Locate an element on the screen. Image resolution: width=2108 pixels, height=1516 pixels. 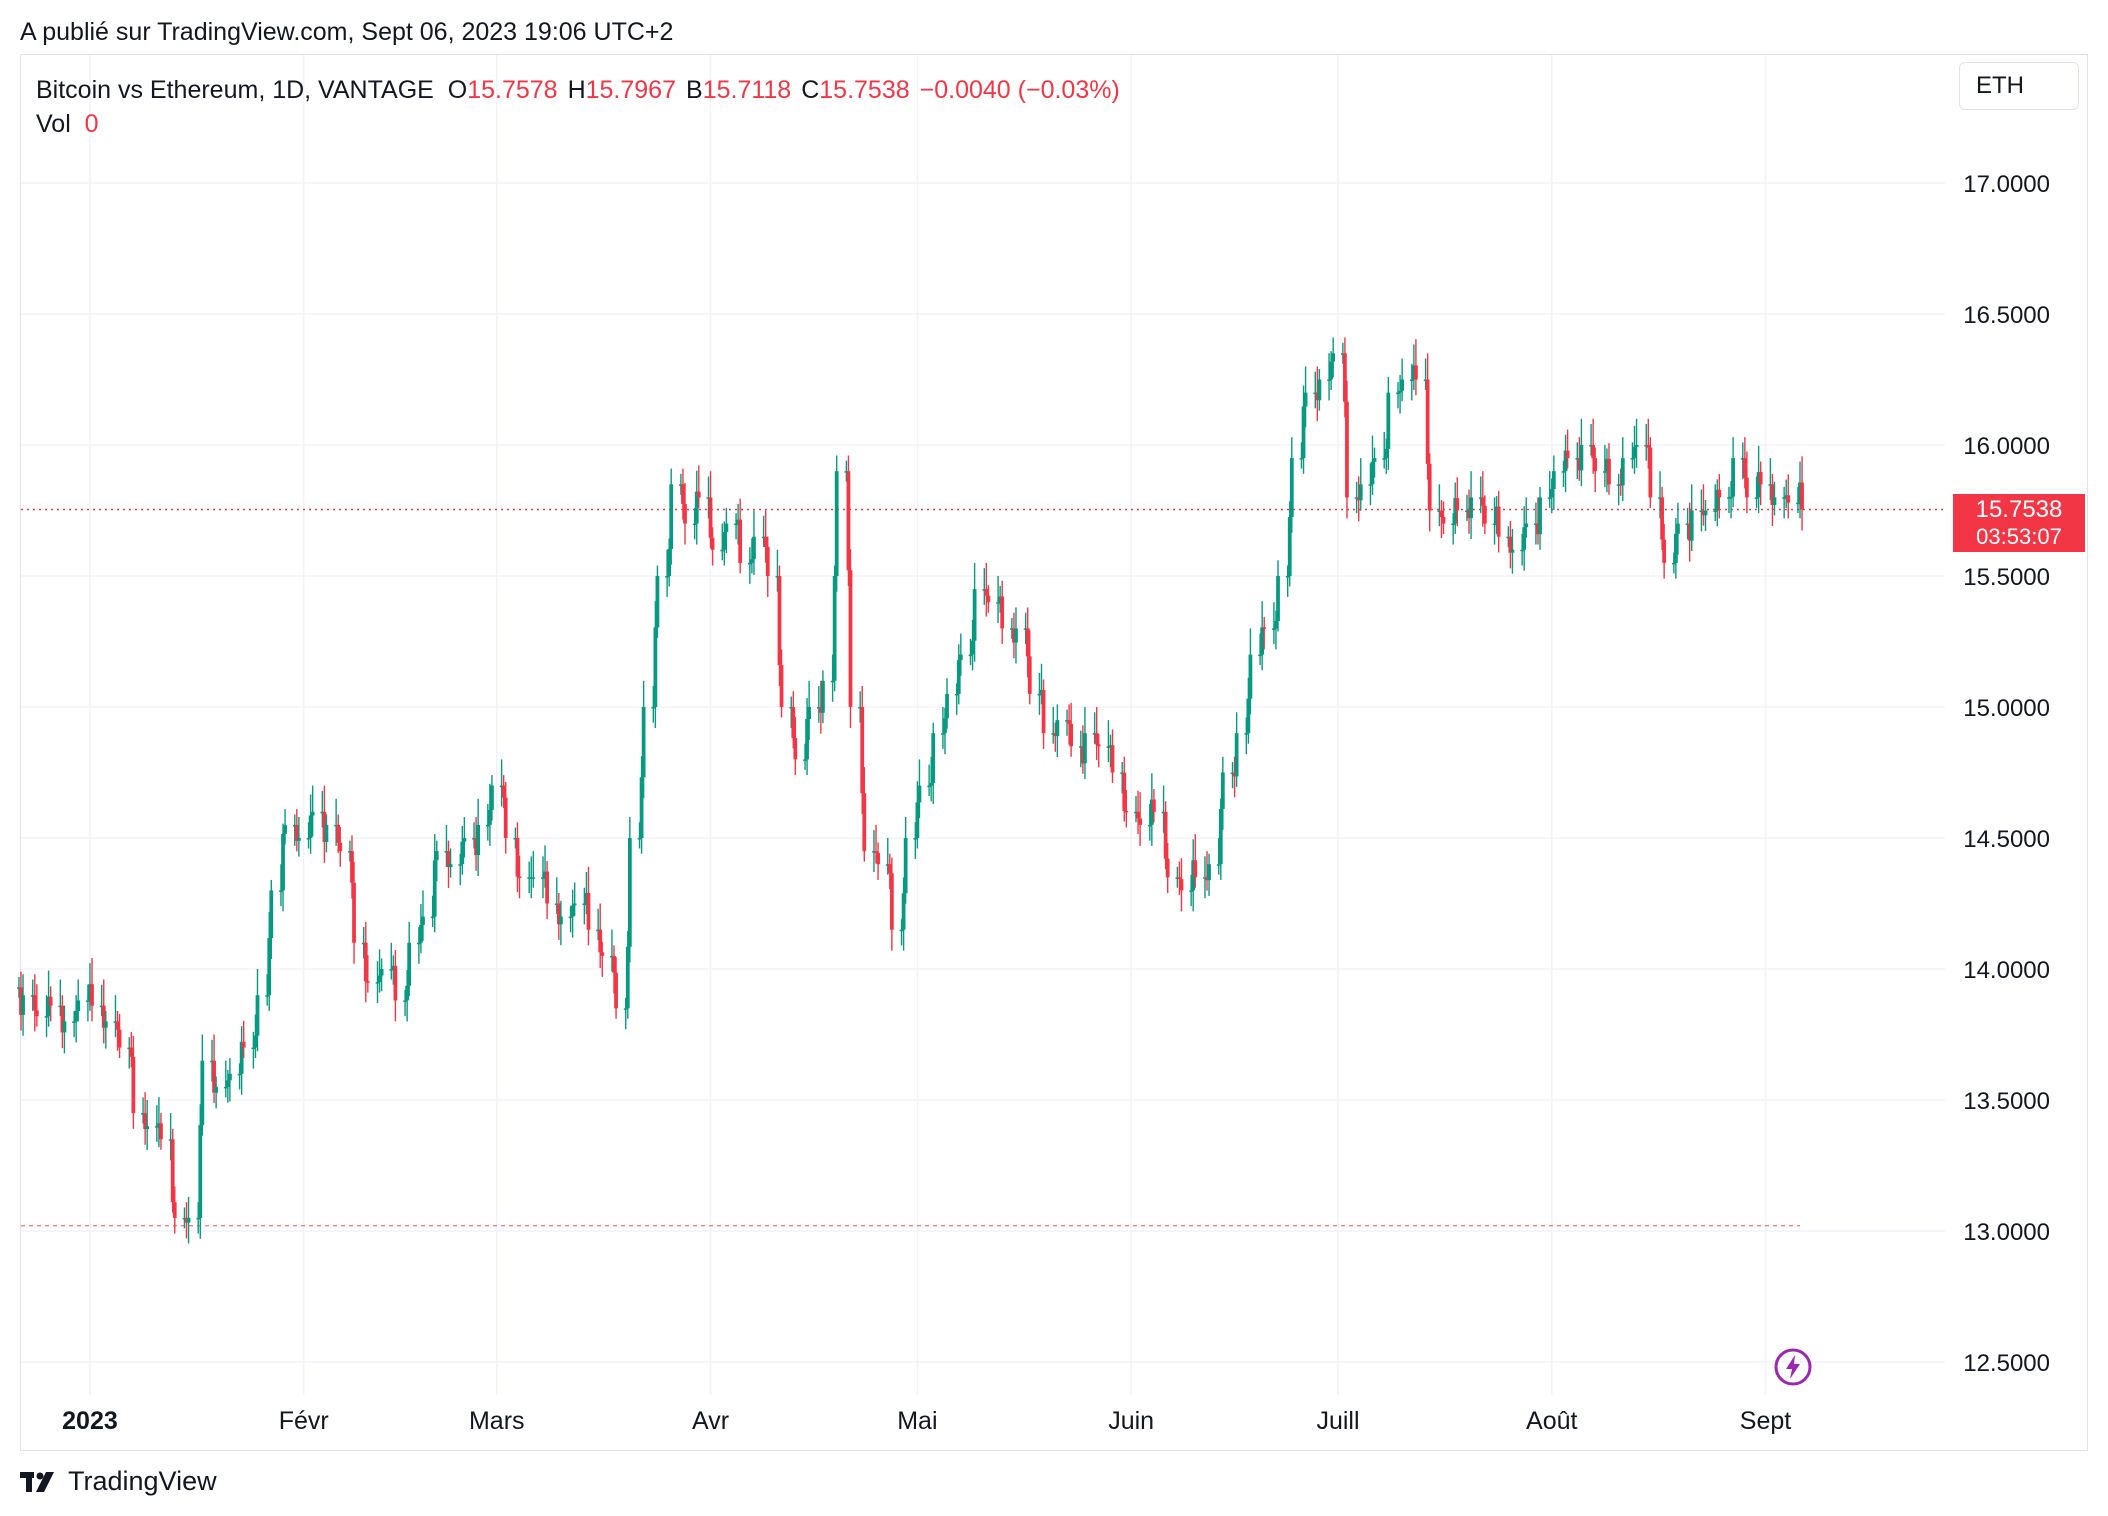
high-label: H is located at coordinates (576, 90).